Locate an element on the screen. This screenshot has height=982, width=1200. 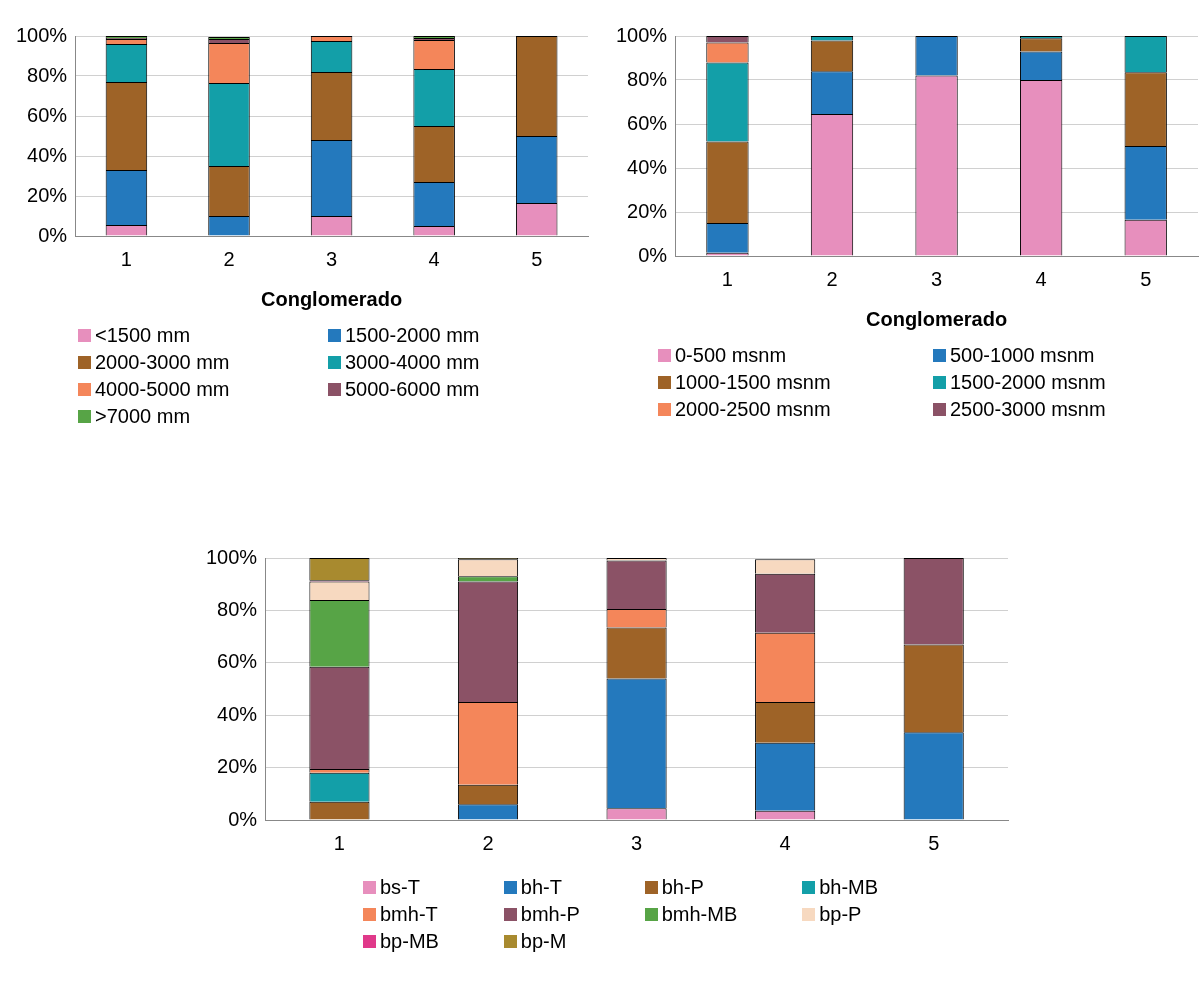
legend-label: bmh-MB is located at coordinates (699, 914).